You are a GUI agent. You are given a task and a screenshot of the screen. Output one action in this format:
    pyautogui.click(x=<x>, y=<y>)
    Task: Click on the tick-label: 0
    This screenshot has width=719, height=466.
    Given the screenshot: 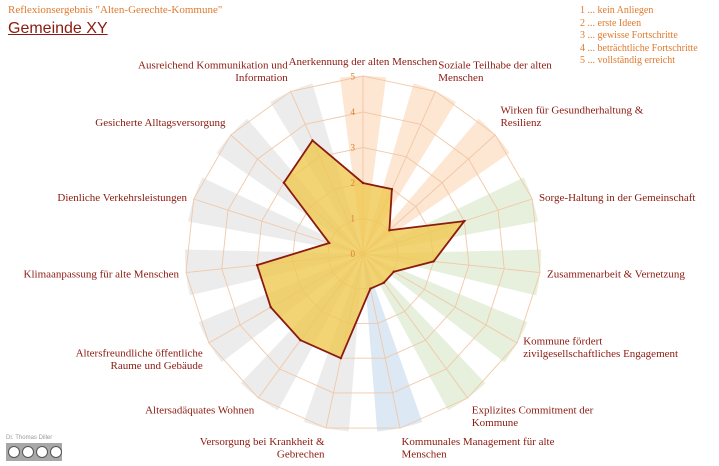 What is the action you would take?
    pyautogui.click(x=353, y=254)
    